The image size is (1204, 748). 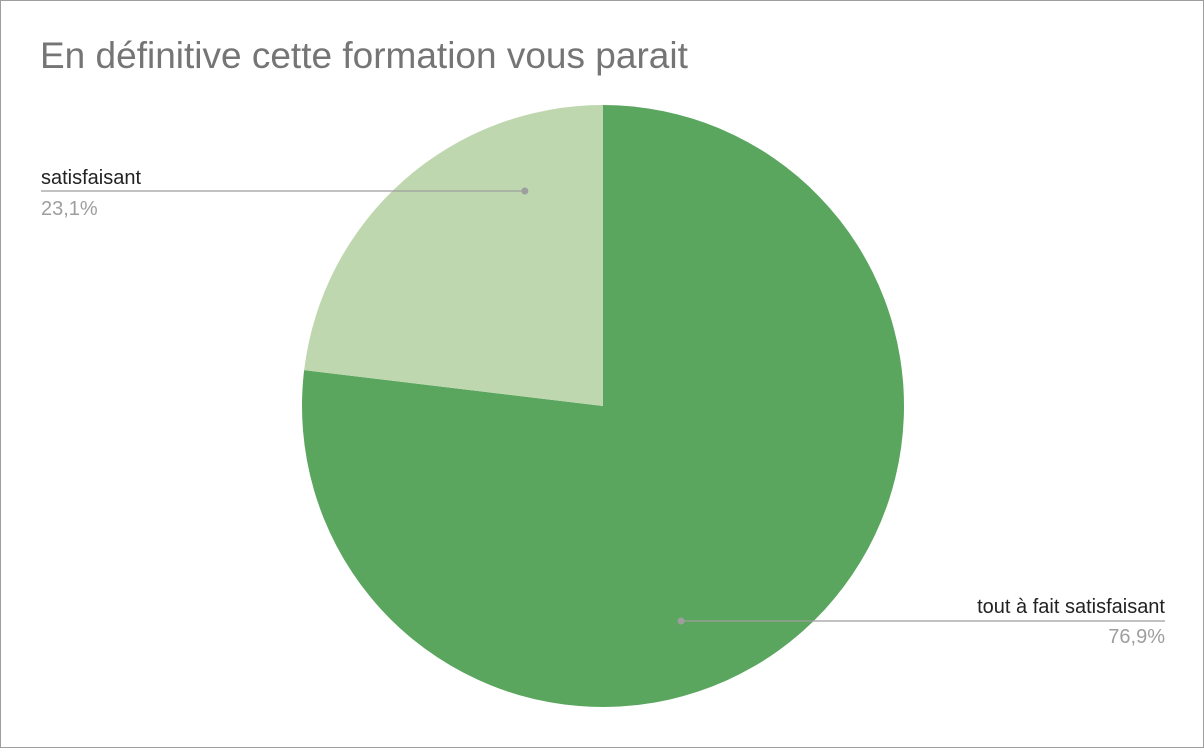 What do you see at coordinates (91, 178) in the screenshot?
I see `slice-label-1: satisfaisant` at bounding box center [91, 178].